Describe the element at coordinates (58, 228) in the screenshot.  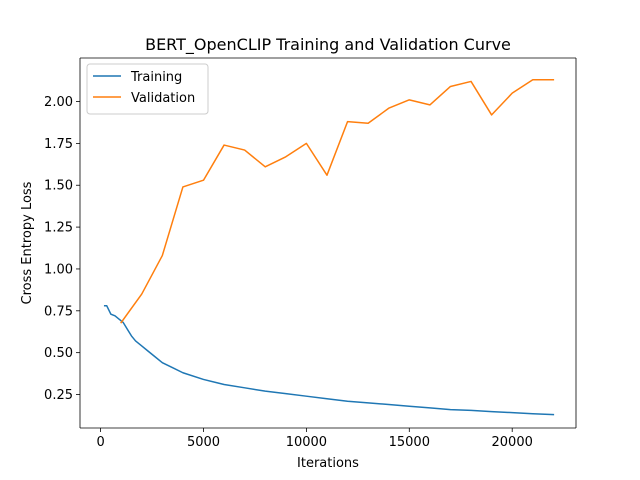
I see `y-tick-label: 1.25` at that location.